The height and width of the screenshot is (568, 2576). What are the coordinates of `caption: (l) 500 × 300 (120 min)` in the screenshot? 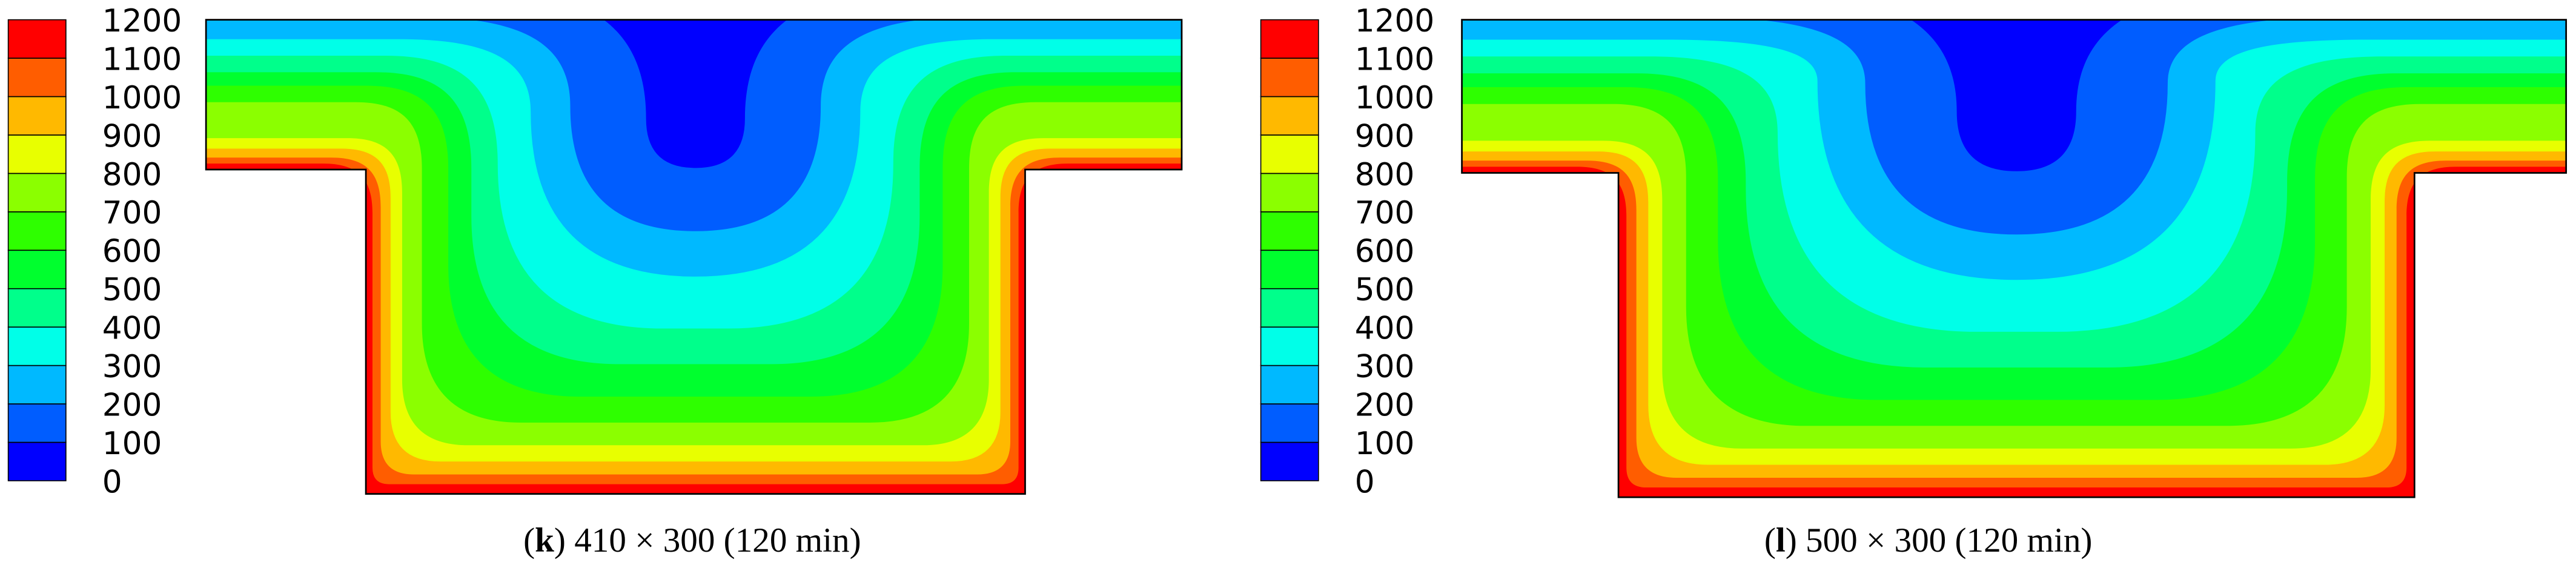 It's located at (1928, 540).